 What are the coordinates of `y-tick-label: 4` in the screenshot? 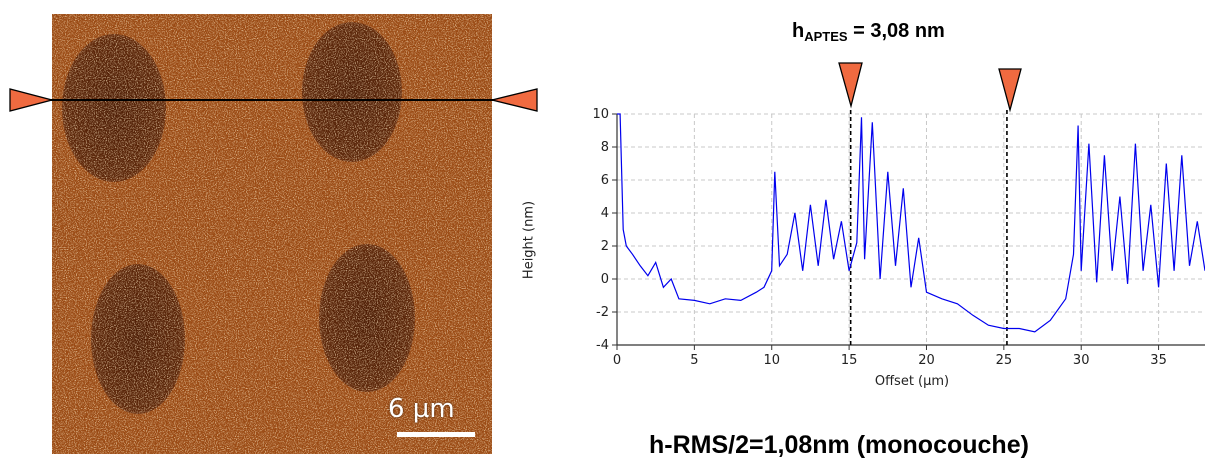 It's located at (605, 213).